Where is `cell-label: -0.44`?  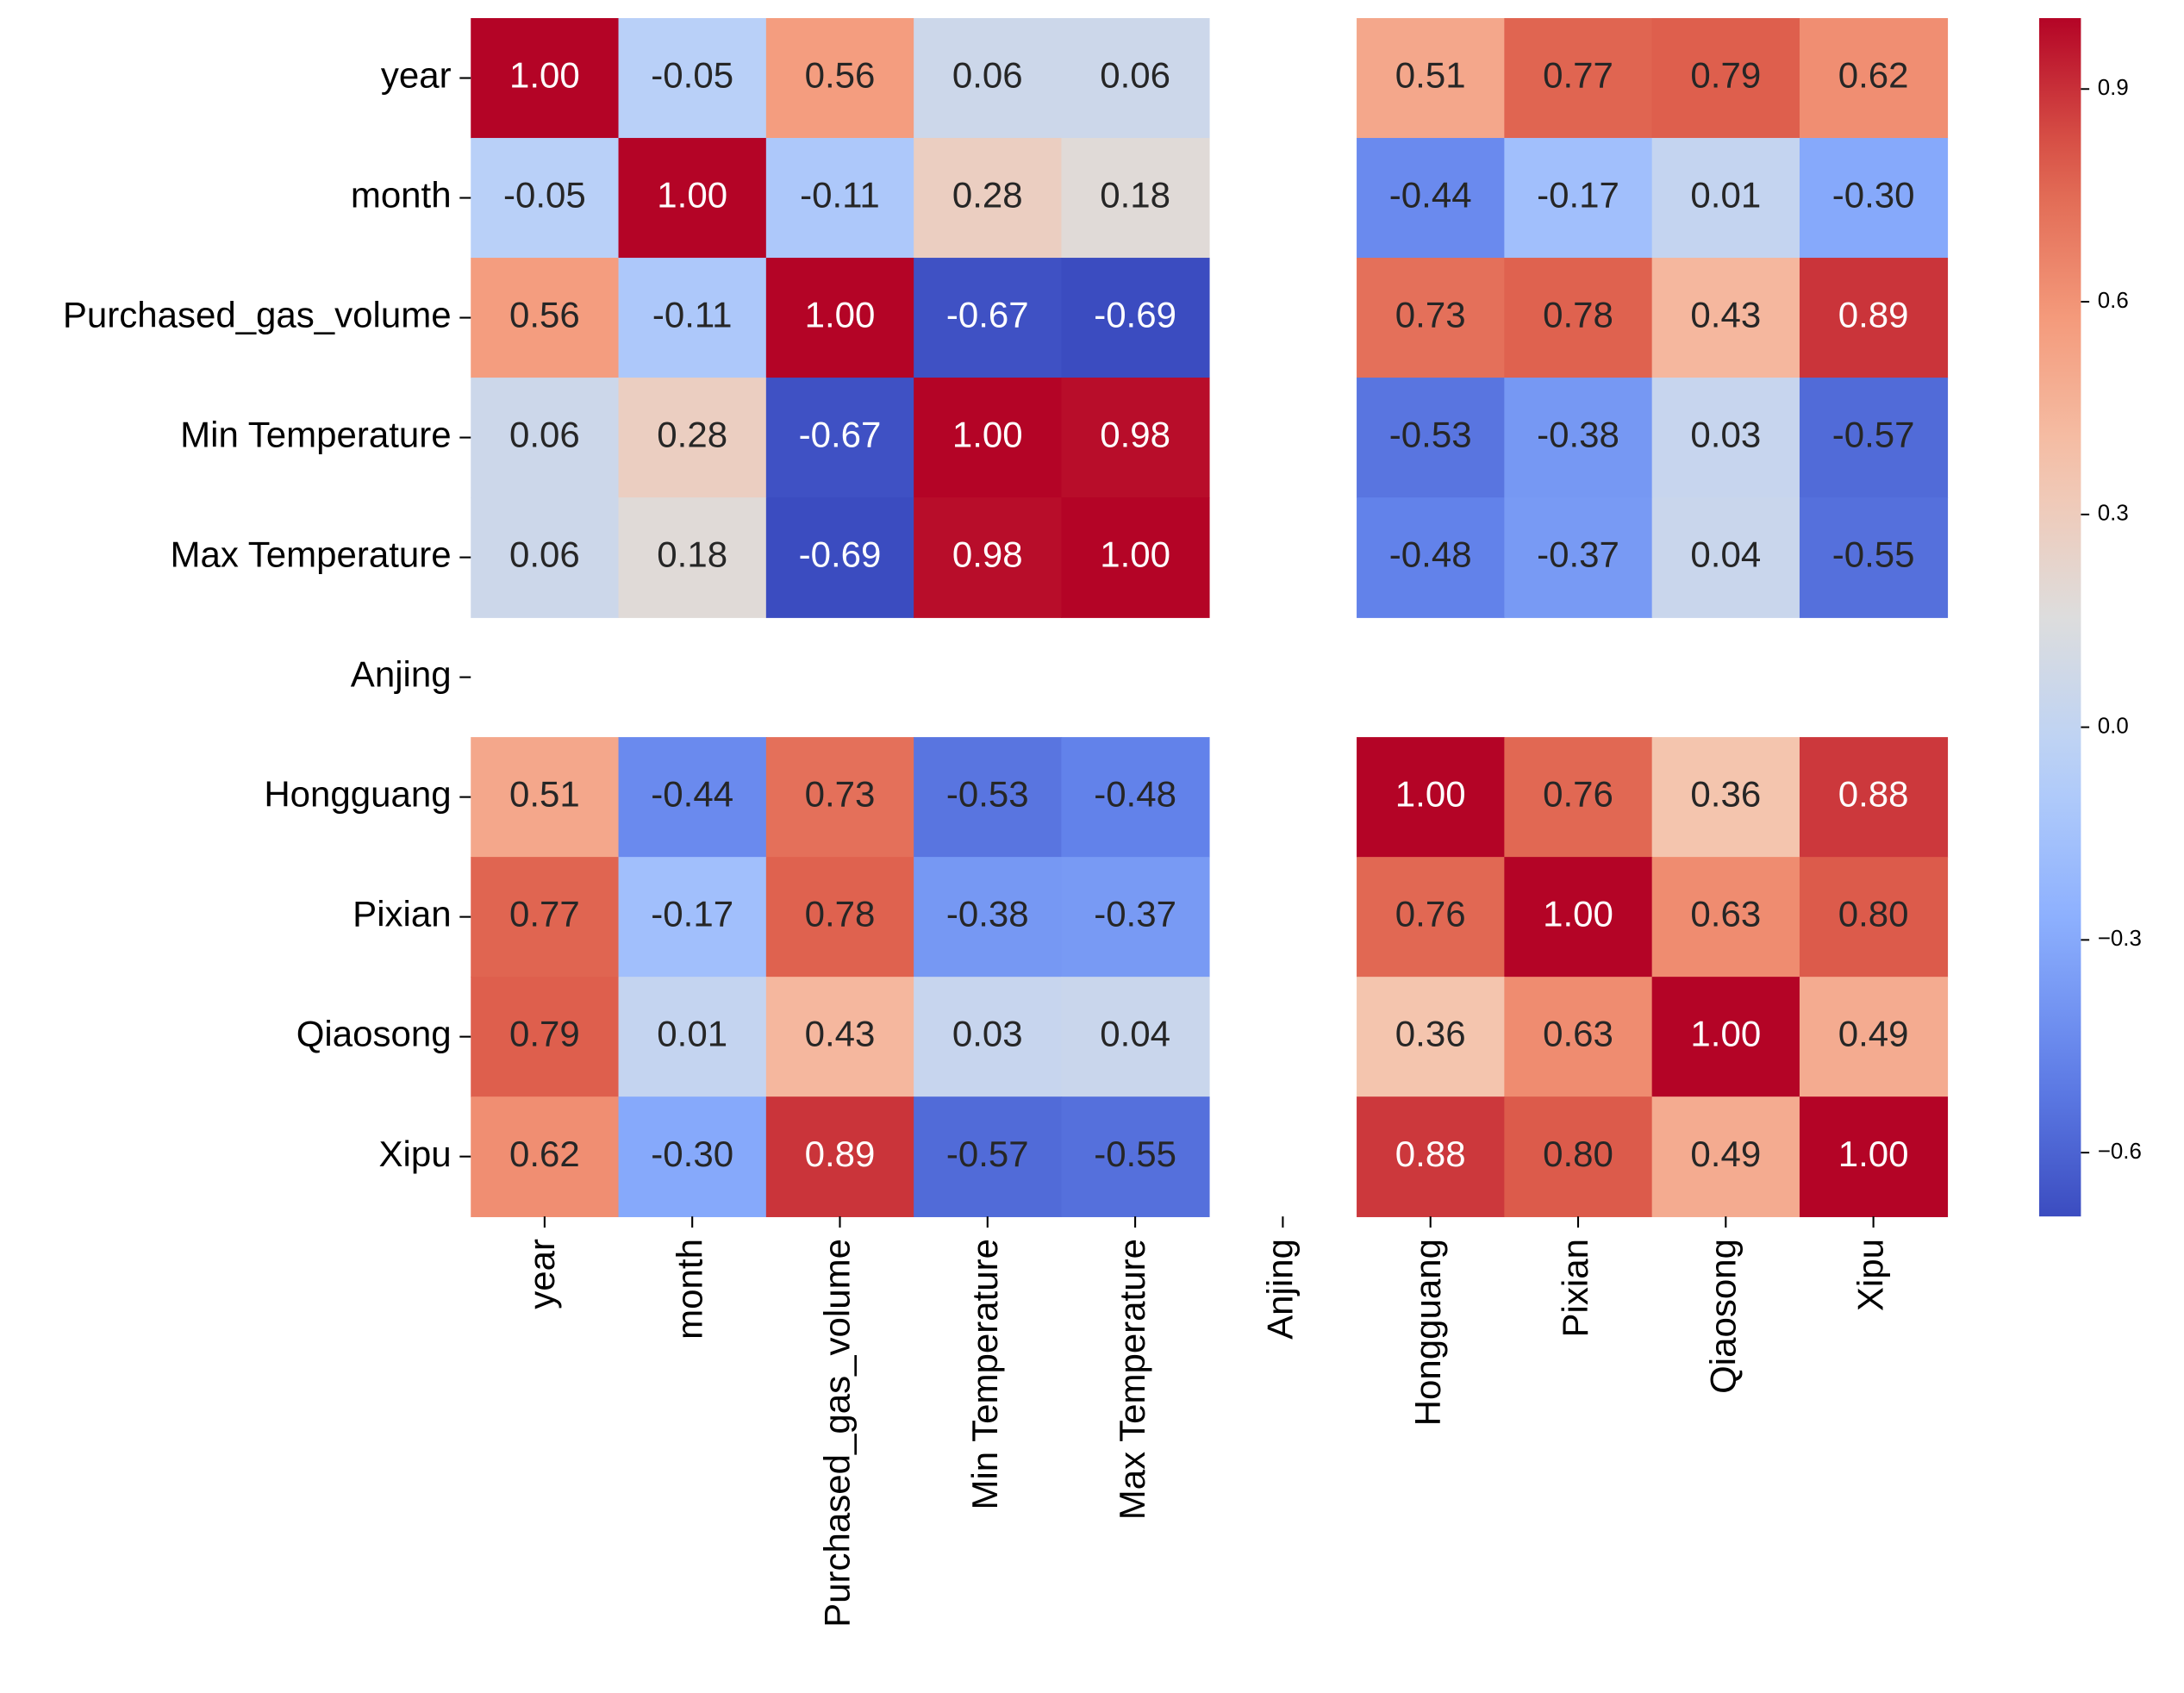
cell-label: -0.44 is located at coordinates (1430, 195).